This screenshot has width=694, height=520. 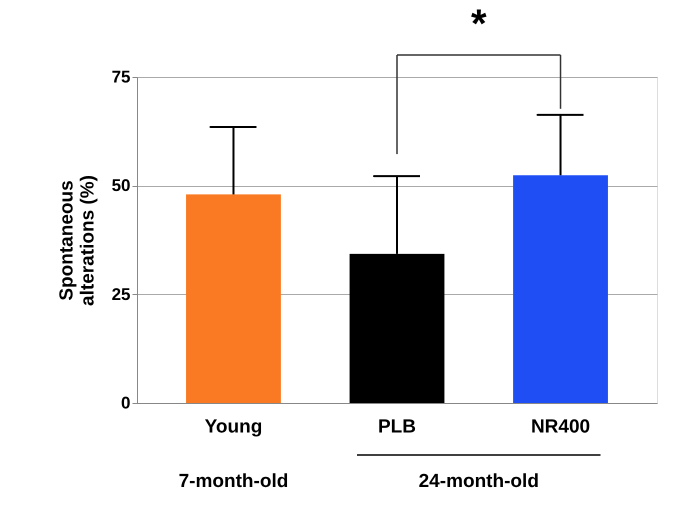 What do you see at coordinates (233, 481) in the screenshot?
I see `text: 7-month-old` at bounding box center [233, 481].